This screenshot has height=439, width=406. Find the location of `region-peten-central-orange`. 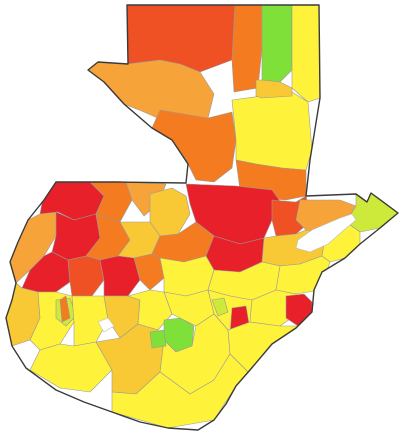

region-peten-central-orange is located at coordinates (194, 146).